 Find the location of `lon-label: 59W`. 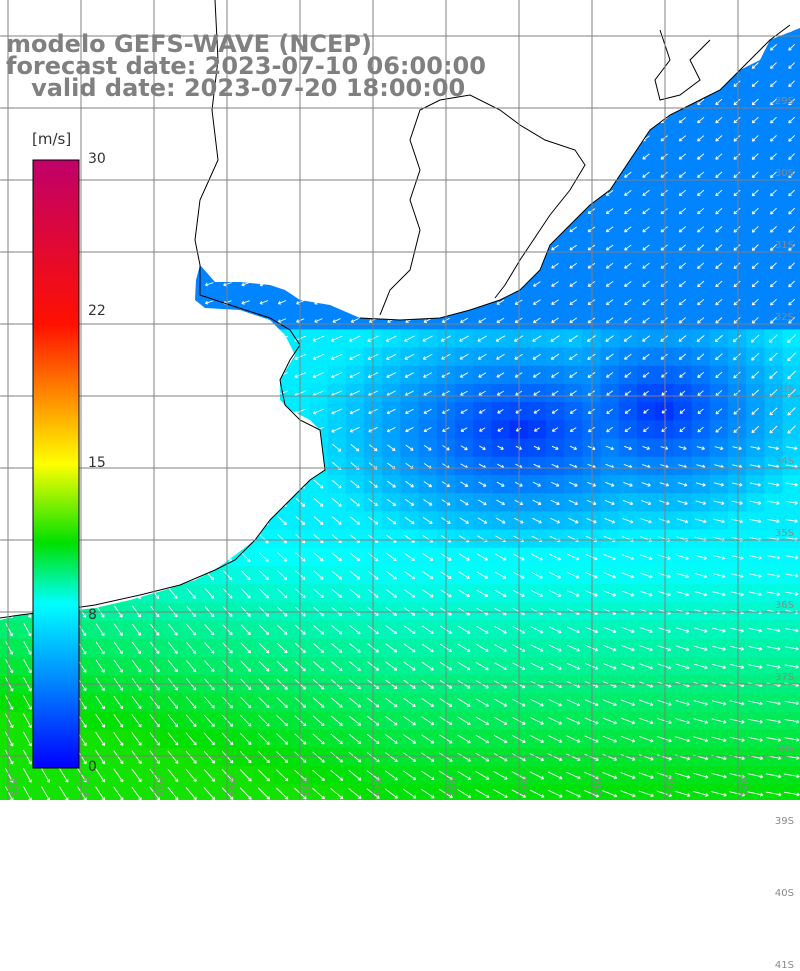

lon-label: 59W is located at coordinates (234, 785).